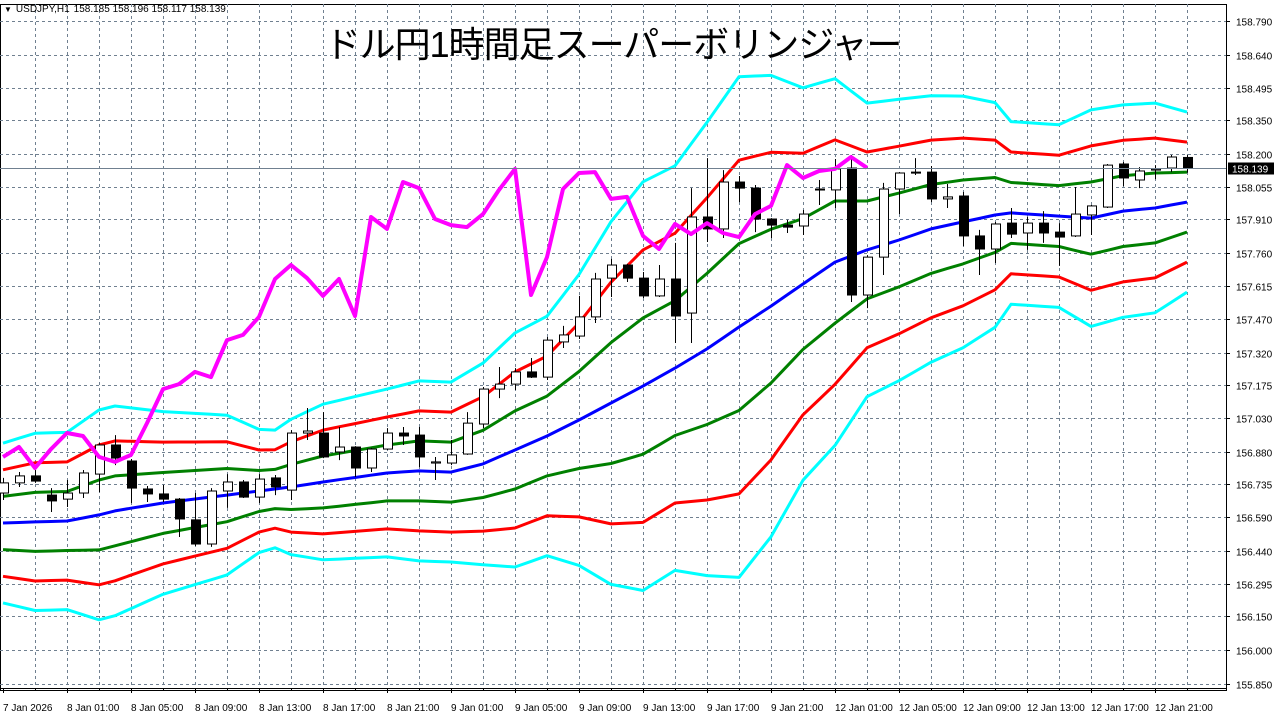 The width and height of the screenshot is (1277, 718). What do you see at coordinates (1250, 170) in the screenshot?
I see `current-price-label: 158.139` at bounding box center [1250, 170].